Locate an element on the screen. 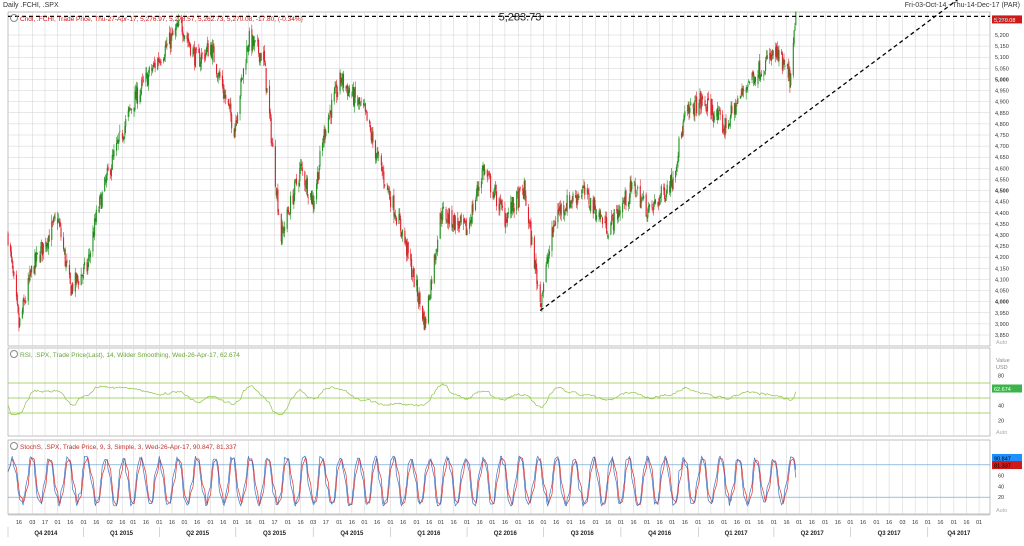  price-tick-label: 4,900 is located at coordinates (1002, 103).